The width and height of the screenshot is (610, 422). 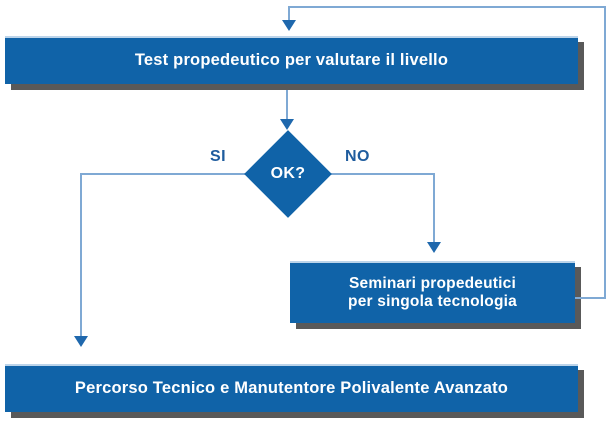 I want to click on edge-test-to-decision, so click(x=287, y=106).